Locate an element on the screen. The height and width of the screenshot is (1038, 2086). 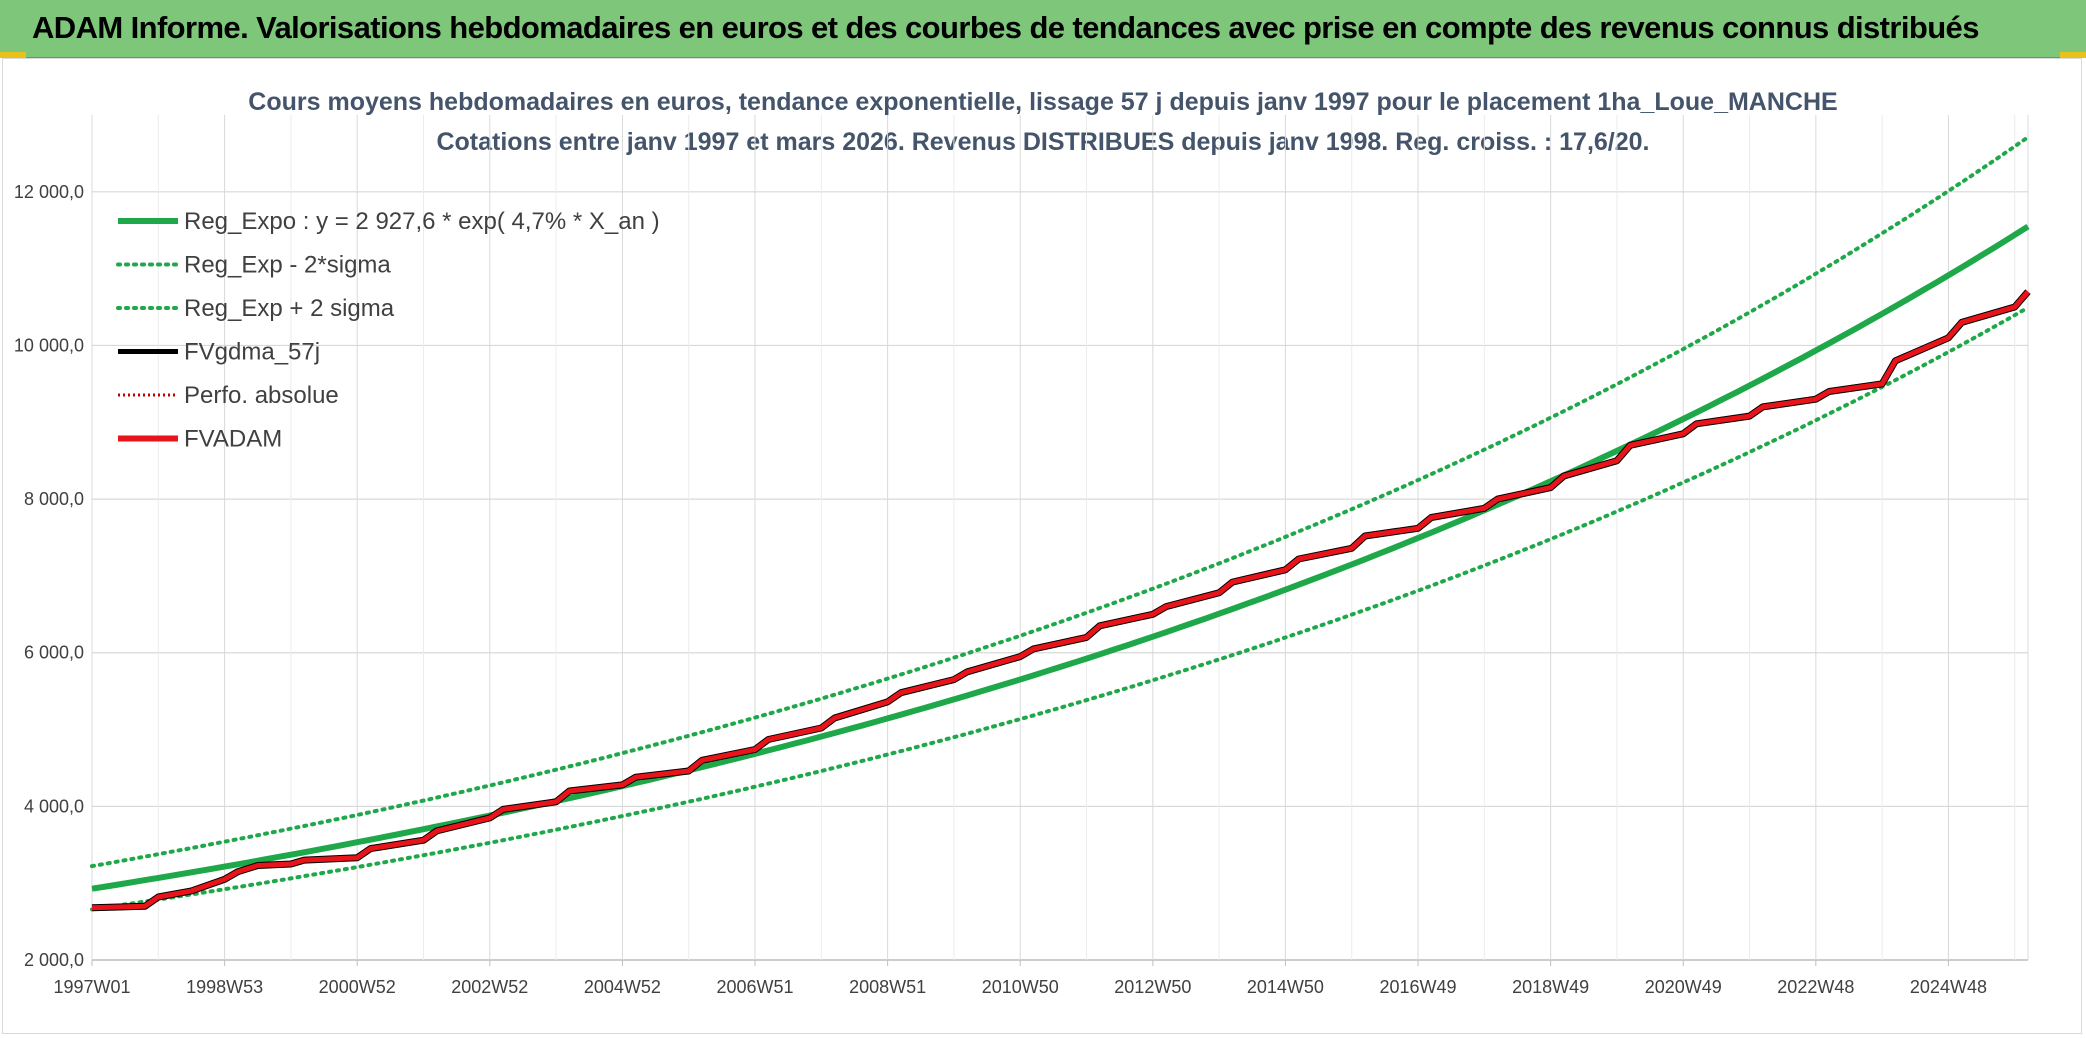
y-tick-label: 6 000,0 is located at coordinates (54, 653).